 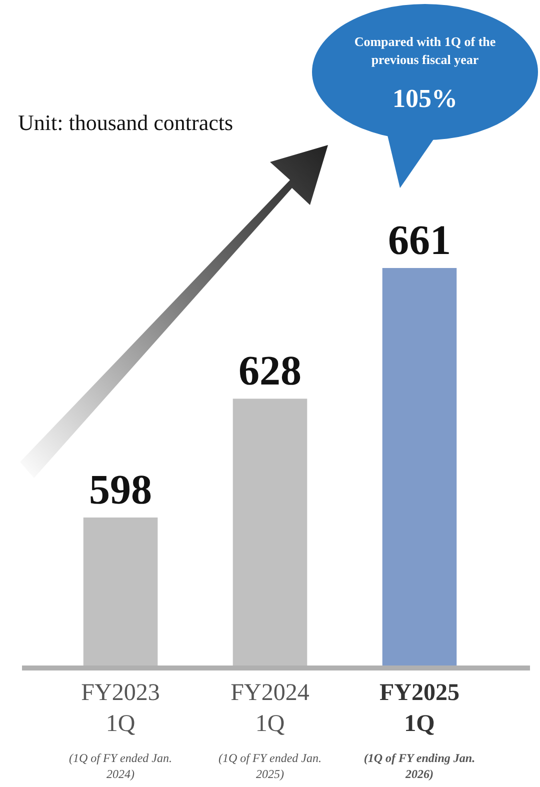 I want to click on text: (1Q of FY ended Jan. 2025), so click(x=270, y=766).